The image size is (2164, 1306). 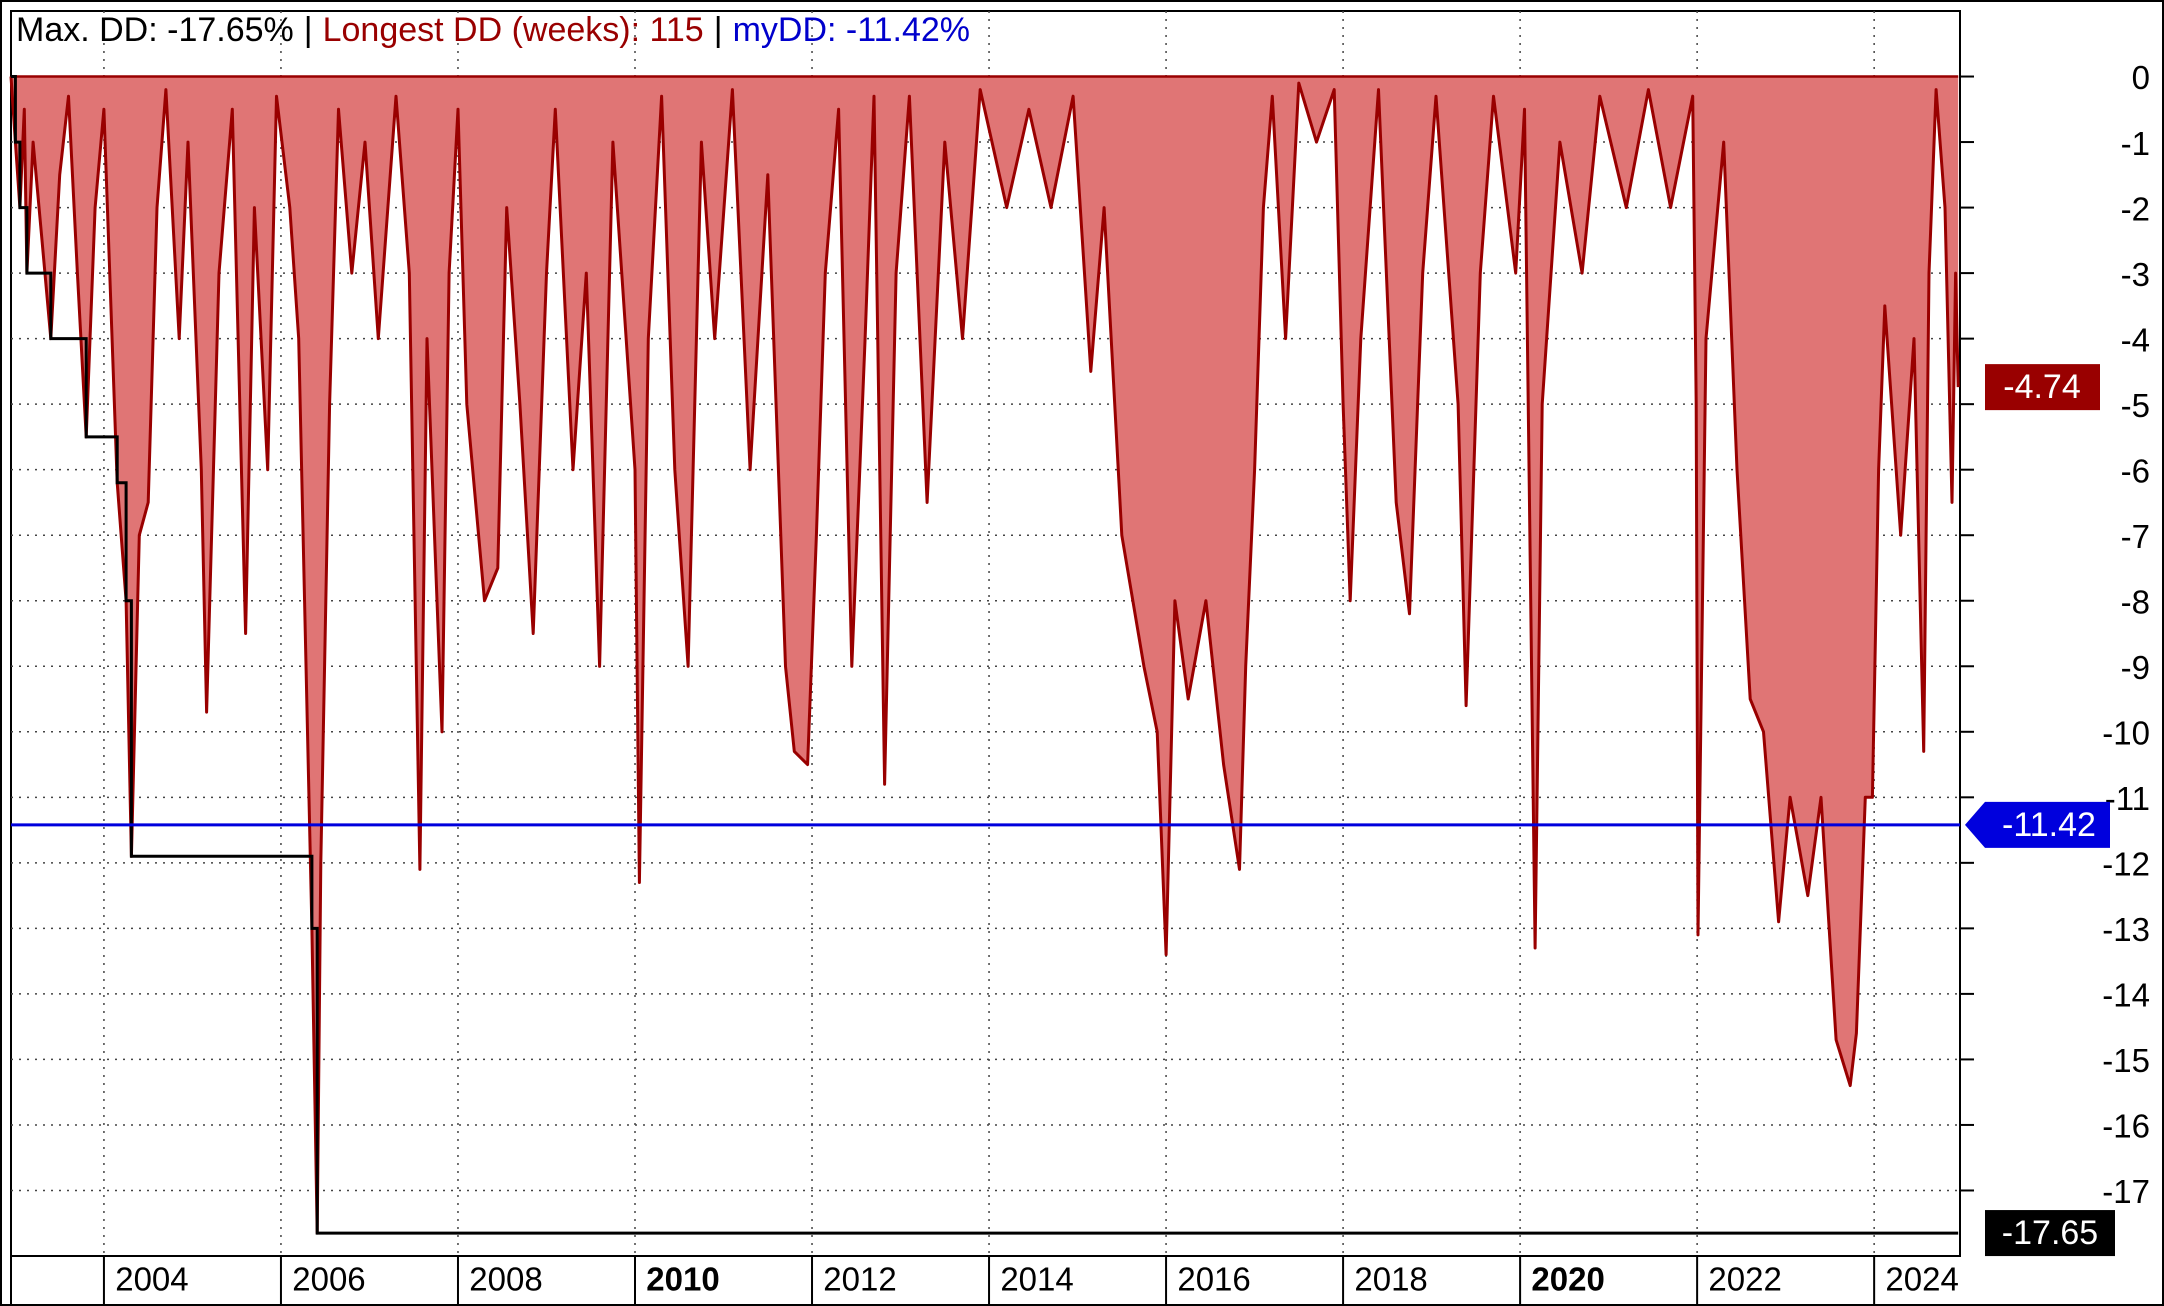 What do you see at coordinates (505, 1279) in the screenshot?
I see `x-tick-label: 2008` at bounding box center [505, 1279].